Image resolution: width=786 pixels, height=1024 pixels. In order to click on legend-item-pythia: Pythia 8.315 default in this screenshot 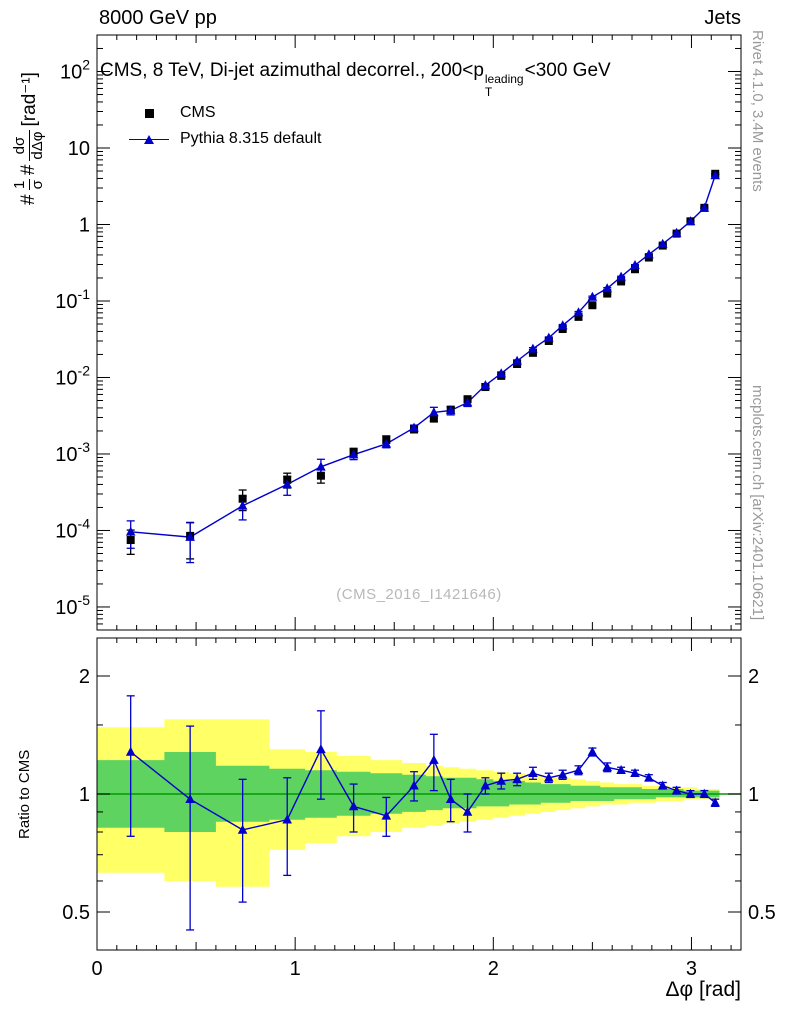, I will do `click(223, 139)`.